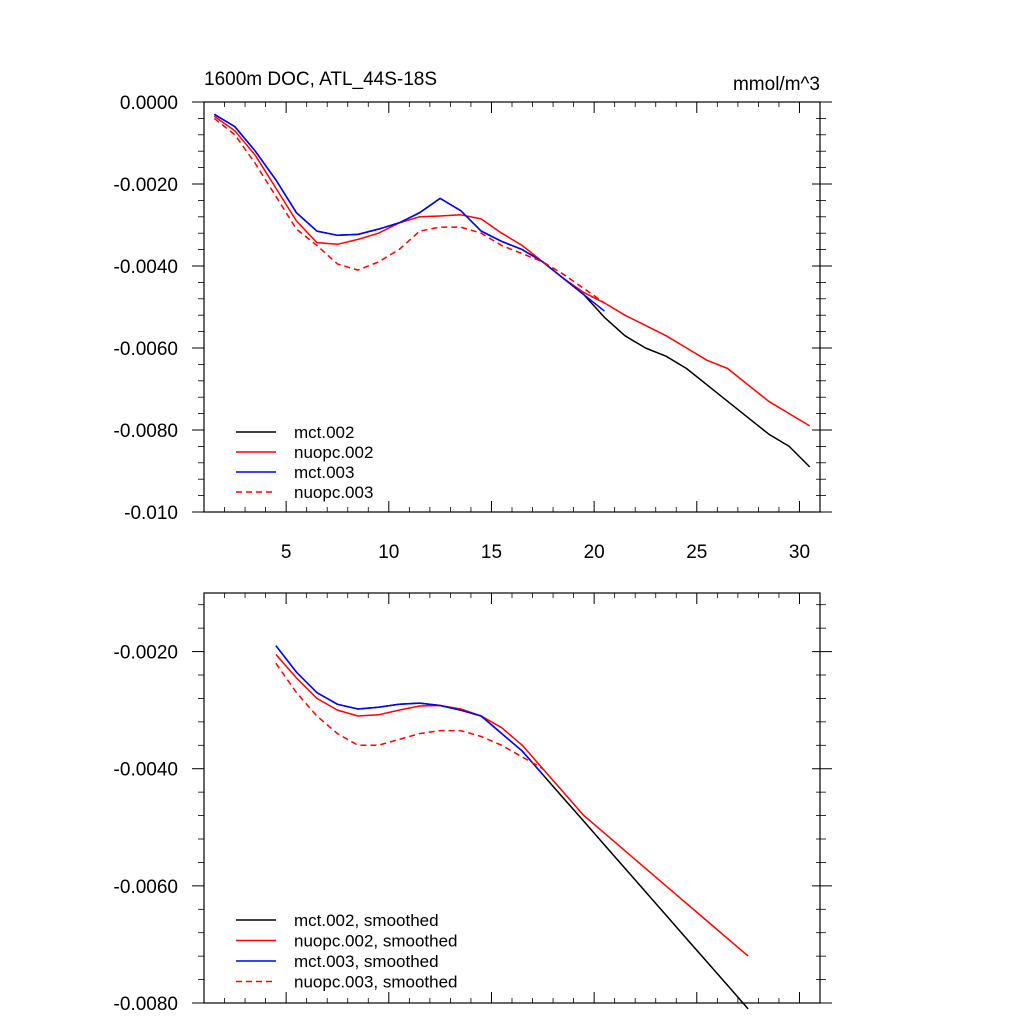 The height and width of the screenshot is (1024, 1024). What do you see at coordinates (333, 452) in the screenshot?
I see `top-legend-label-nuopc-002: nuopc.002` at bounding box center [333, 452].